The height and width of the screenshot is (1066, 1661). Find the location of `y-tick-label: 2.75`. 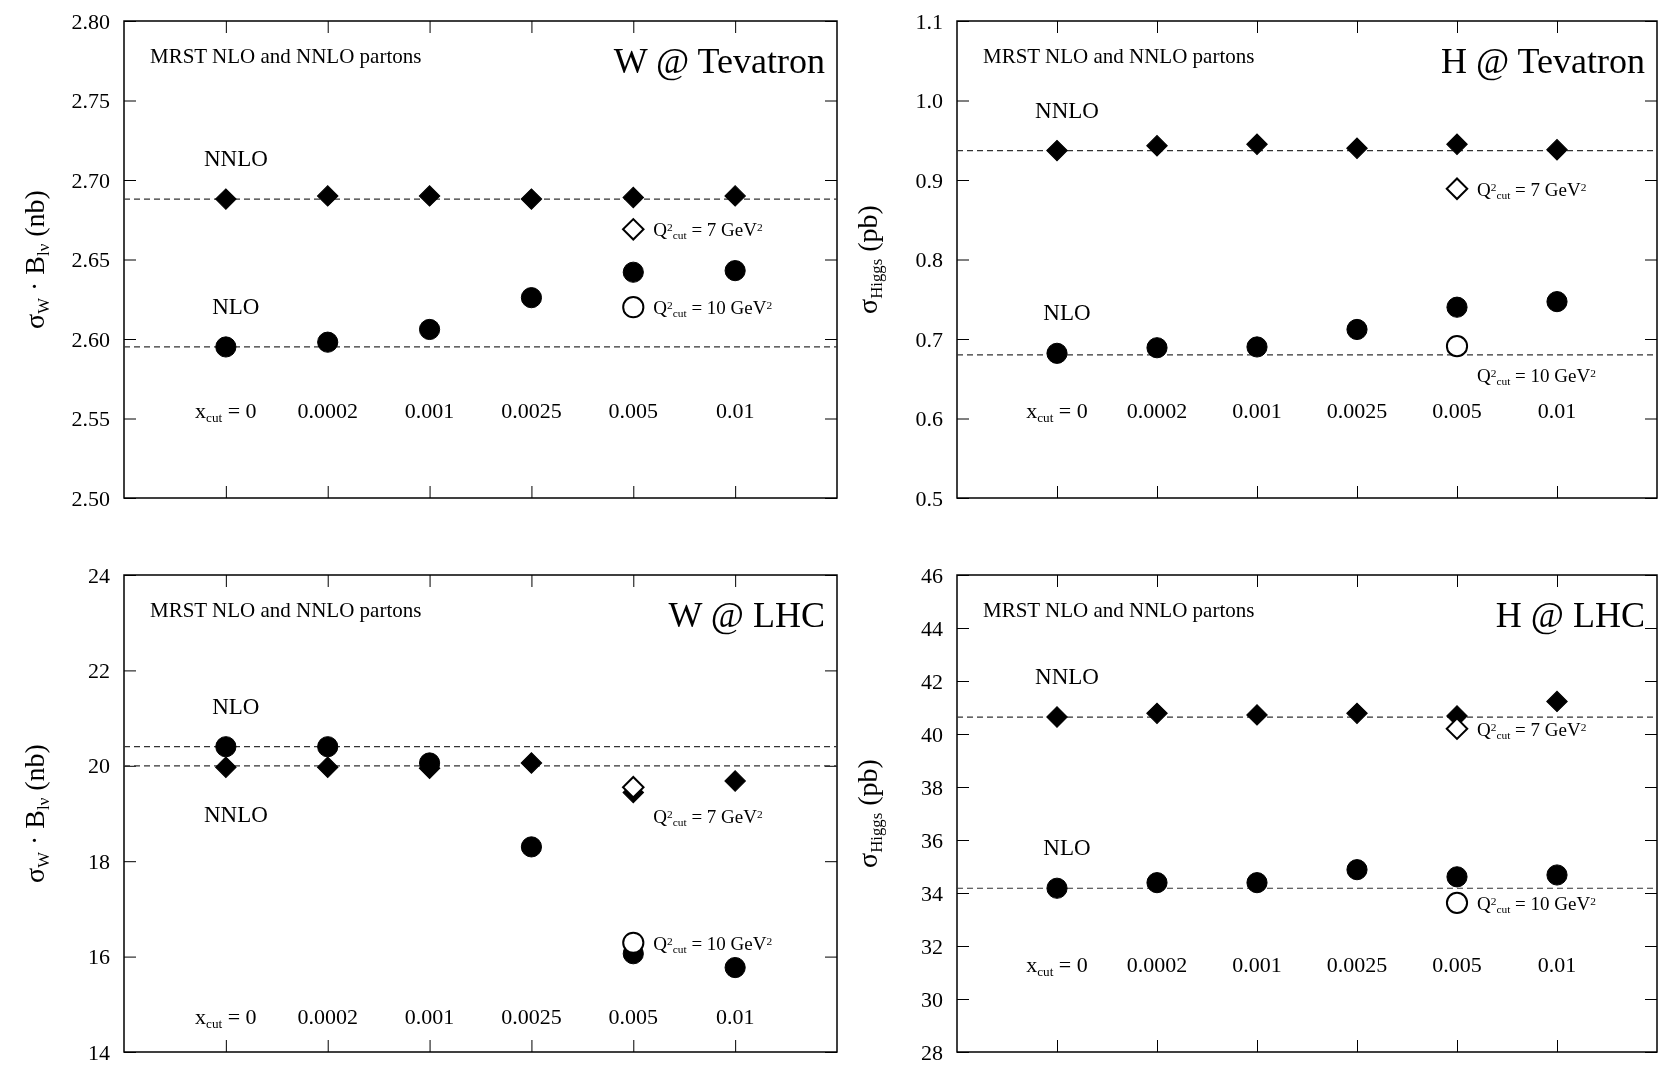

y-tick-label: 2.75 is located at coordinates (90, 101).